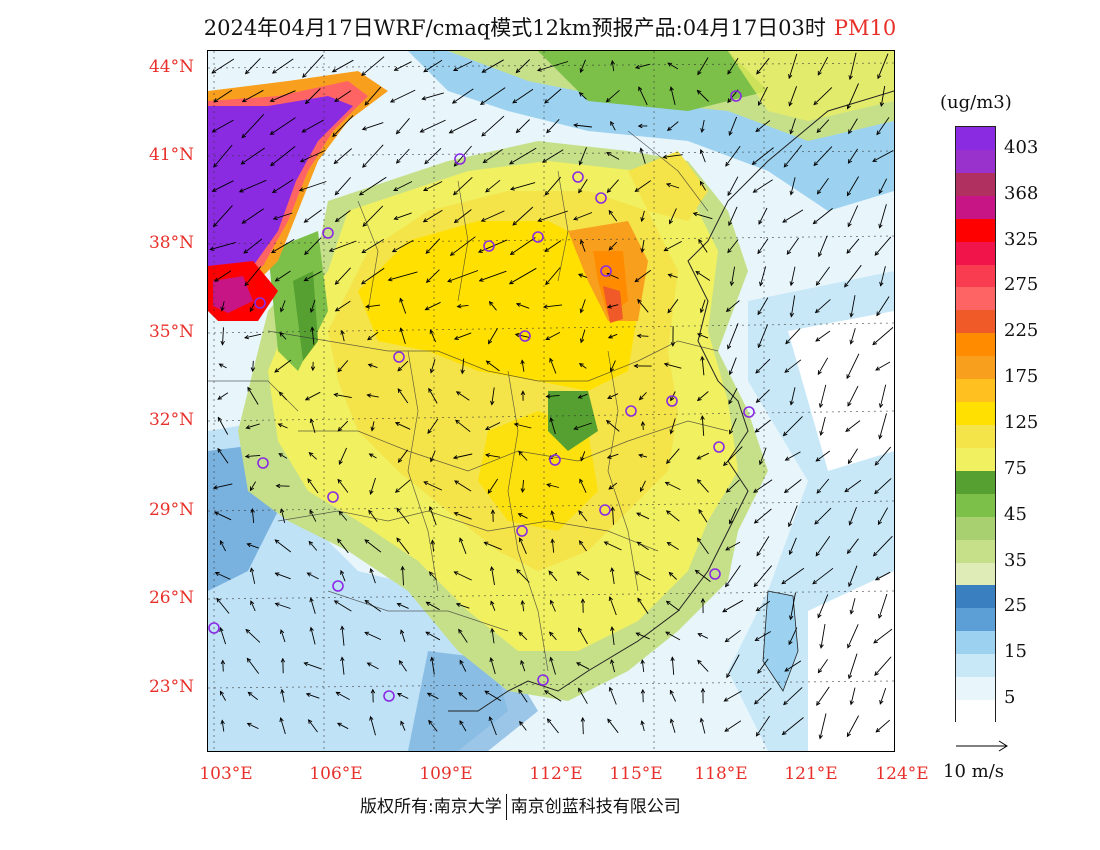  Describe the element at coordinates (1021, 193) in the screenshot. I see `color-bar-label: 368` at that location.